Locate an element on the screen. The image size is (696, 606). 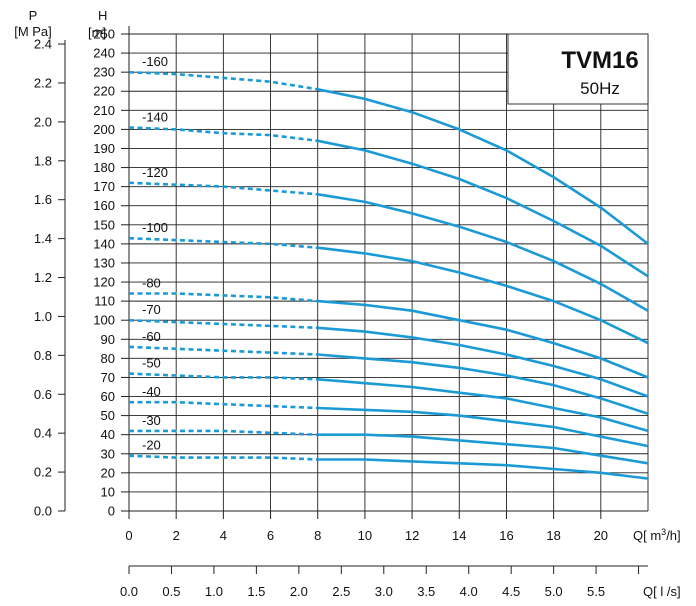
qls-axis-tick-label: 0.0 is located at coordinates (129, 591).